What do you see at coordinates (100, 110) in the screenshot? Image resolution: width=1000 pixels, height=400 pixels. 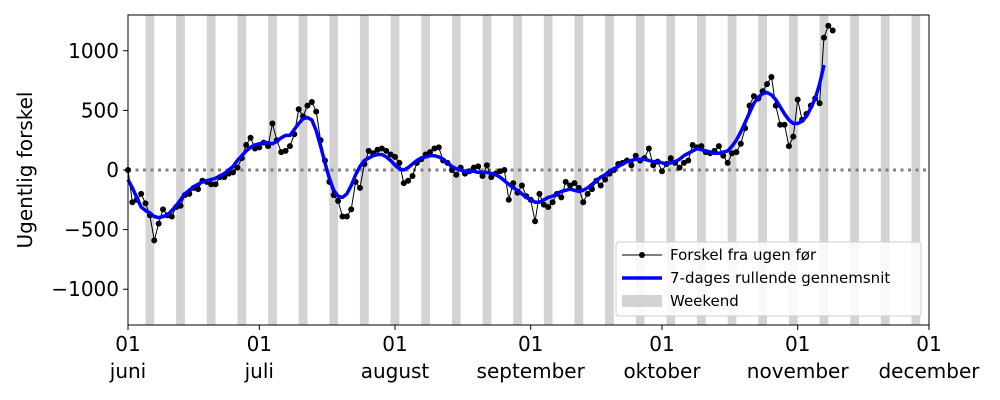 I see `y-tick-label: 500` at bounding box center [100, 110].